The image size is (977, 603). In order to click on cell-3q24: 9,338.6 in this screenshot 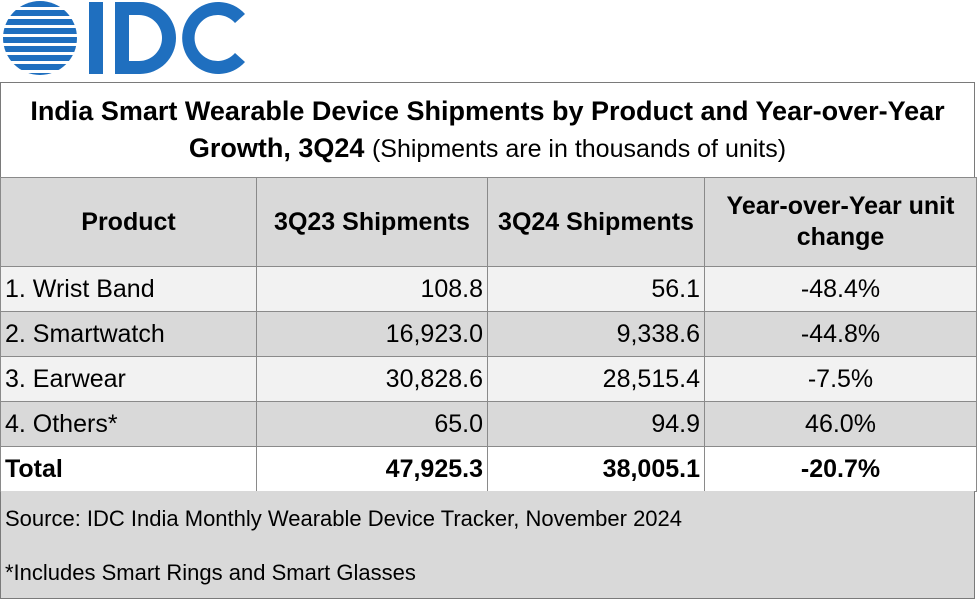, I will do `click(596, 334)`.